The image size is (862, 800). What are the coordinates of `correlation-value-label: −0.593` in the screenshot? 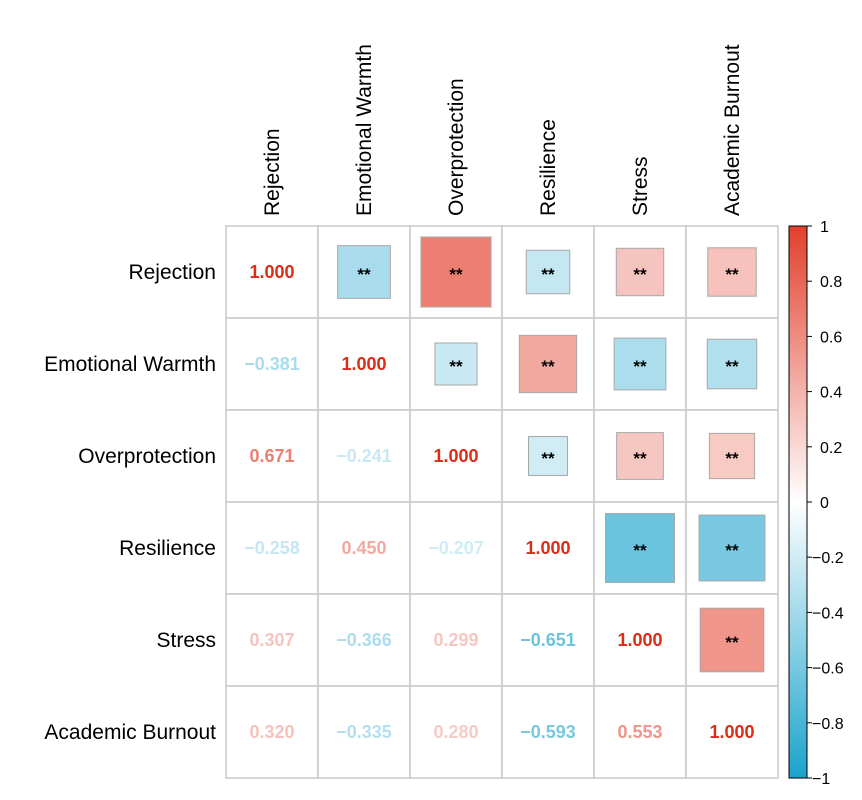 It's located at (548, 732).